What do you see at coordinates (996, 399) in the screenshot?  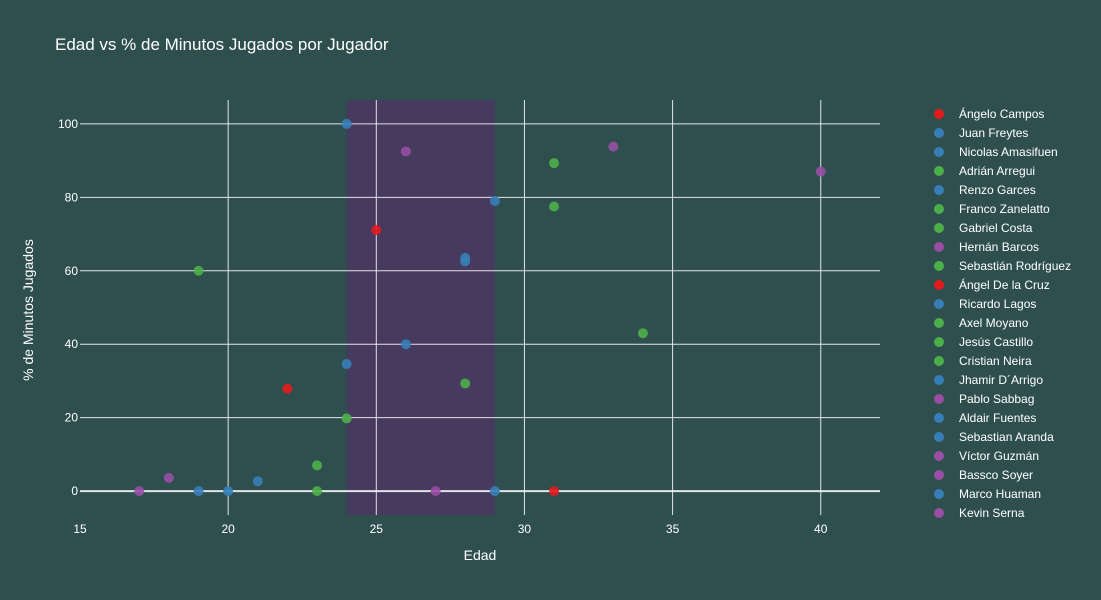 I see `legend-label: Pablo Sabbag` at bounding box center [996, 399].